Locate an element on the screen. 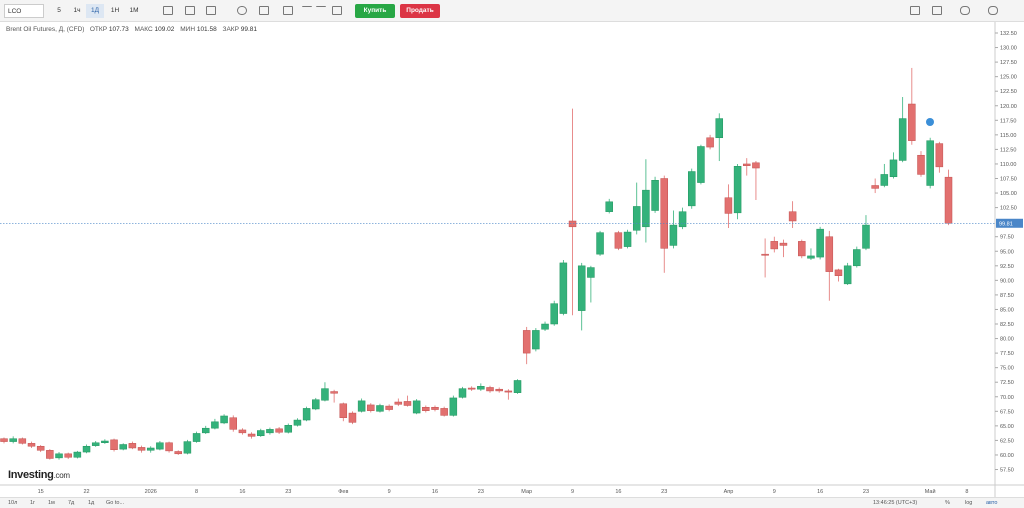 The height and width of the screenshot is (508, 1024). y-tick-label: 75.00 is located at coordinates (1007, 369).